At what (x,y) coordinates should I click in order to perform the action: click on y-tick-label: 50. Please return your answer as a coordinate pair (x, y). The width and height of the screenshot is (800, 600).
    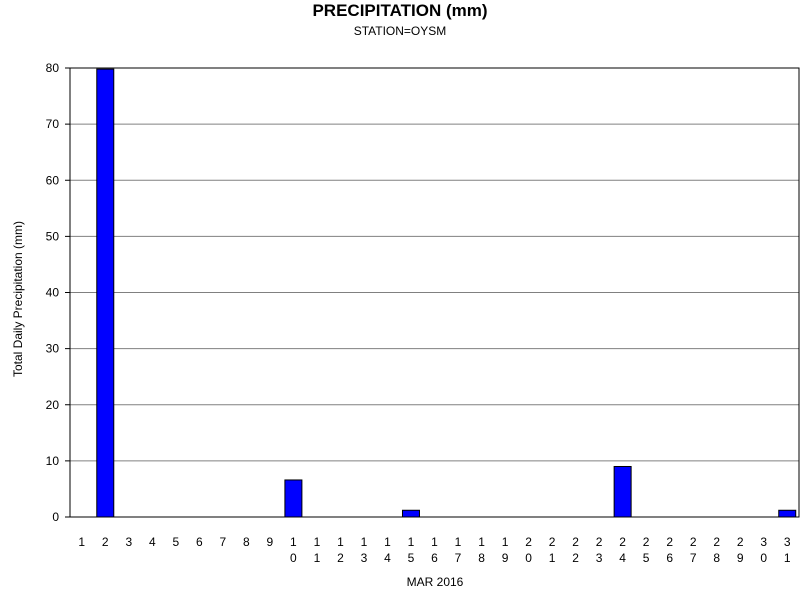
    Looking at the image, I should click on (53, 236).